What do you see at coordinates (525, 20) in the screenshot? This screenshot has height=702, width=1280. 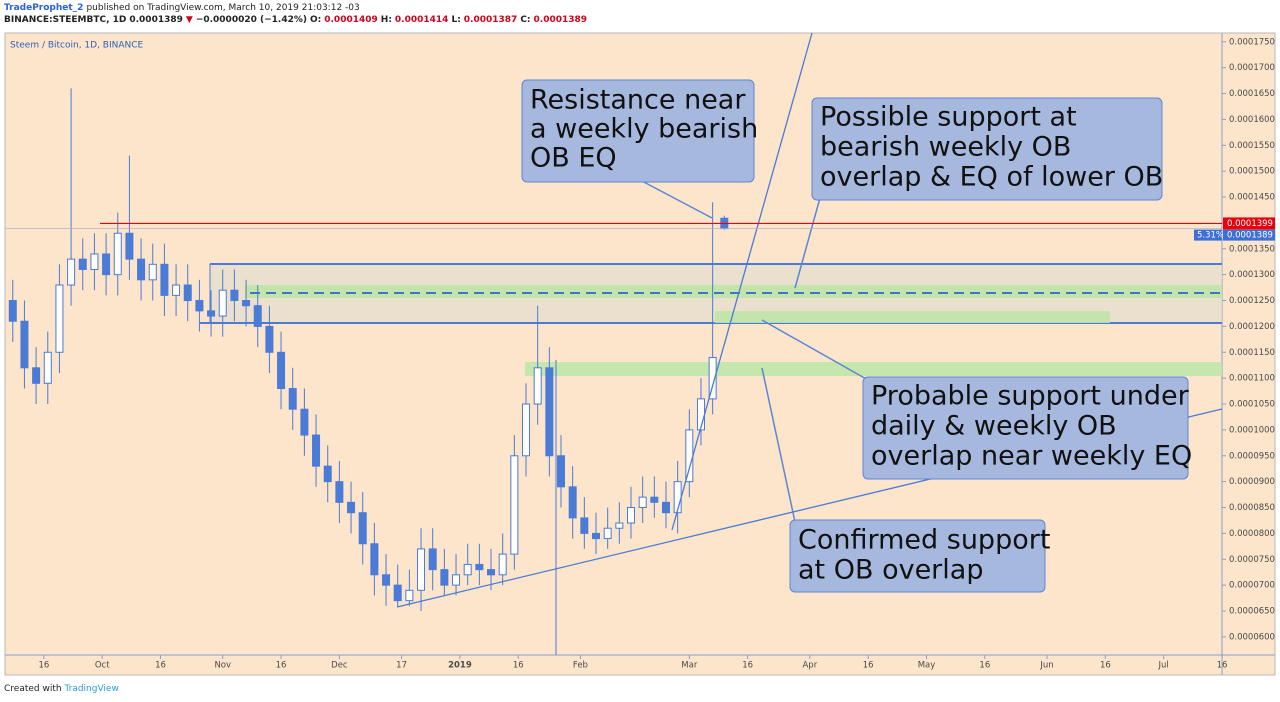 I see `c-label: C:` at bounding box center [525, 20].